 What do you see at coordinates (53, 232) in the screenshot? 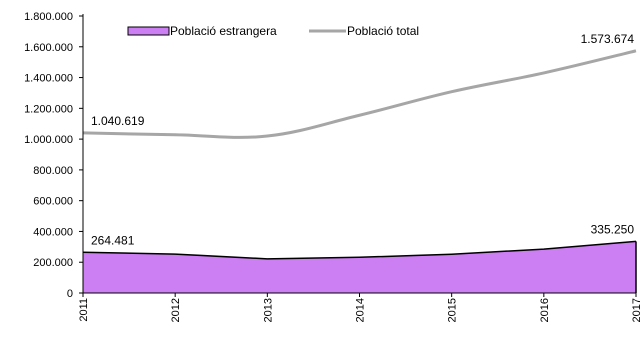
I see `y-tick-label: 400.000` at bounding box center [53, 232].